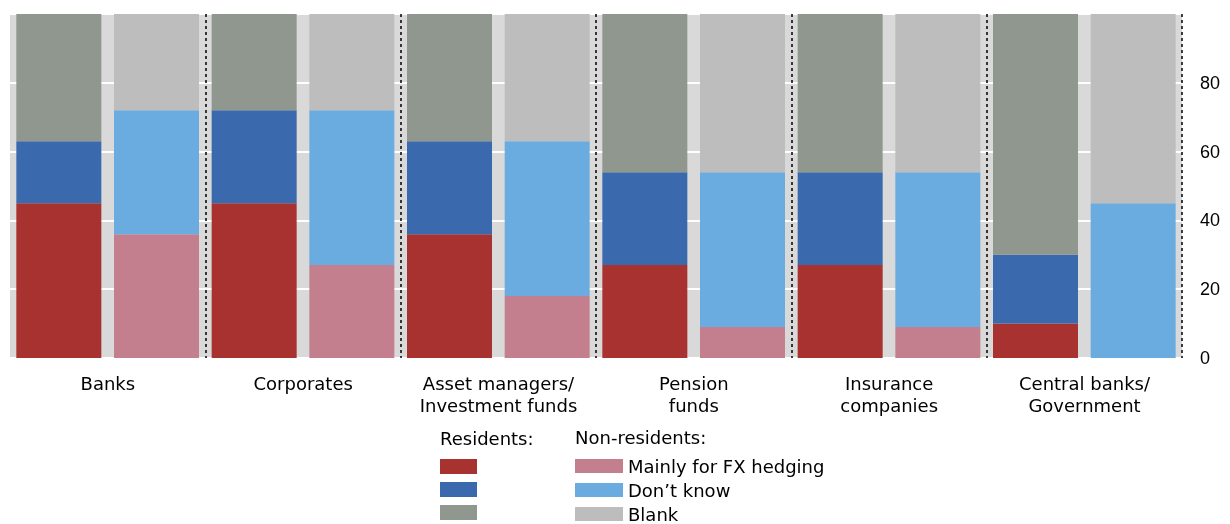 The width and height of the screenshot is (1230, 524). What do you see at coordinates (1085, 394) in the screenshot?
I see `x-tick-label: Central banks/ Government` at bounding box center [1085, 394].